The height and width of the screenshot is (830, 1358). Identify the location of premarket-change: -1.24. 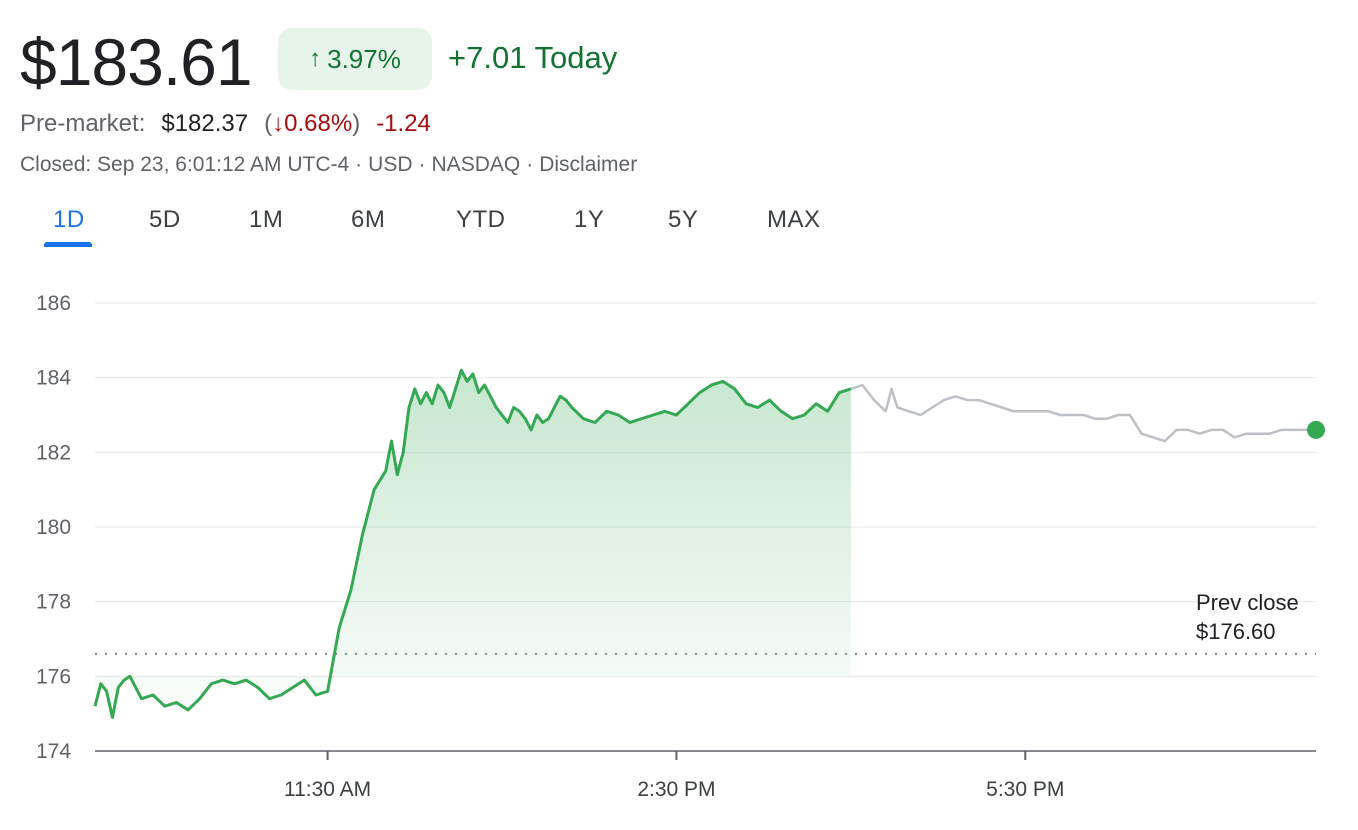
(403, 123).